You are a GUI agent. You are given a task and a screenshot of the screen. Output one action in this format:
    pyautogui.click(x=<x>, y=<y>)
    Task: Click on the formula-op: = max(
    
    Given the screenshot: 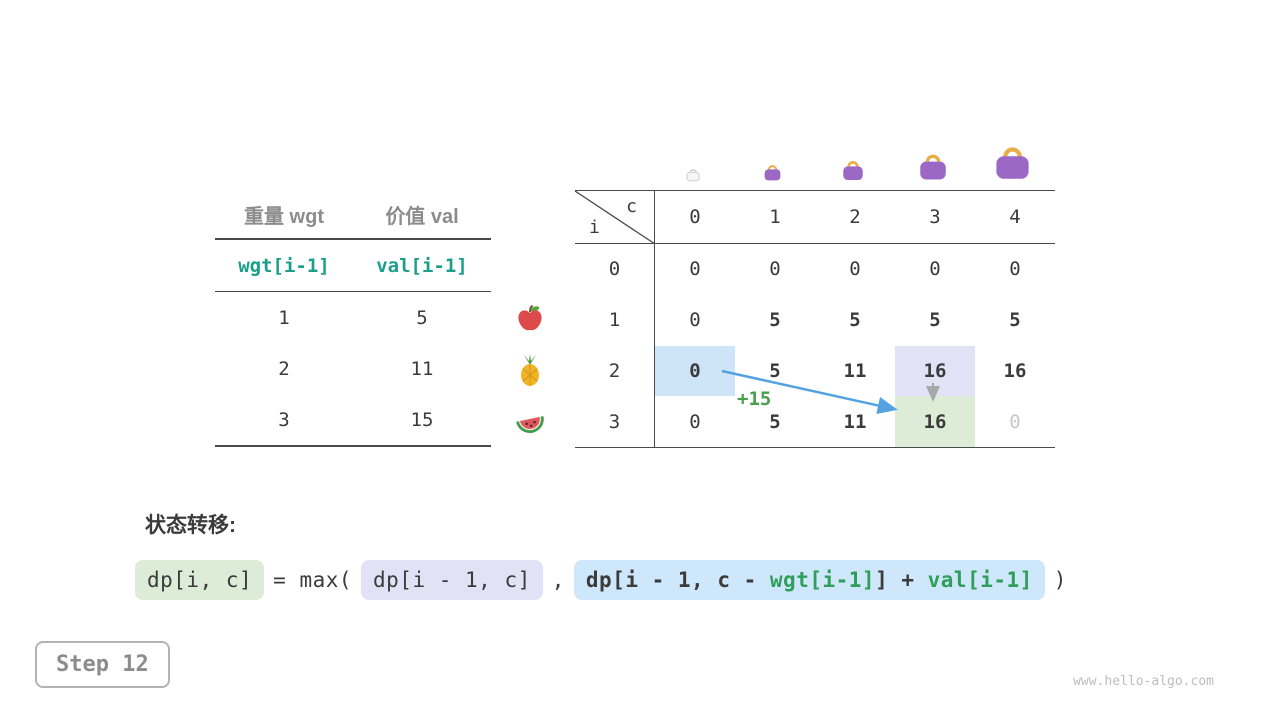 What is the action you would take?
    pyautogui.click(x=313, y=580)
    